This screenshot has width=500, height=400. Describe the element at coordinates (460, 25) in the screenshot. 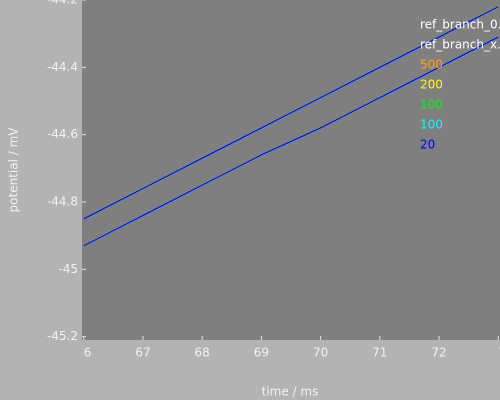

I see `legend-label: ref_branch_0.` at that location.